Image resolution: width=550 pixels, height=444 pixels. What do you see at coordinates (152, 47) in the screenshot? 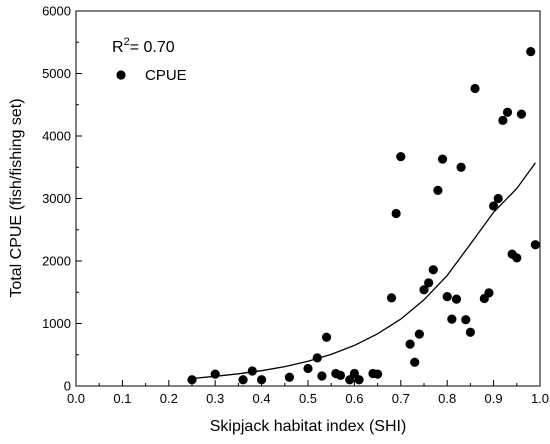
I see `r-squared-value: = 0.70` at bounding box center [152, 47].